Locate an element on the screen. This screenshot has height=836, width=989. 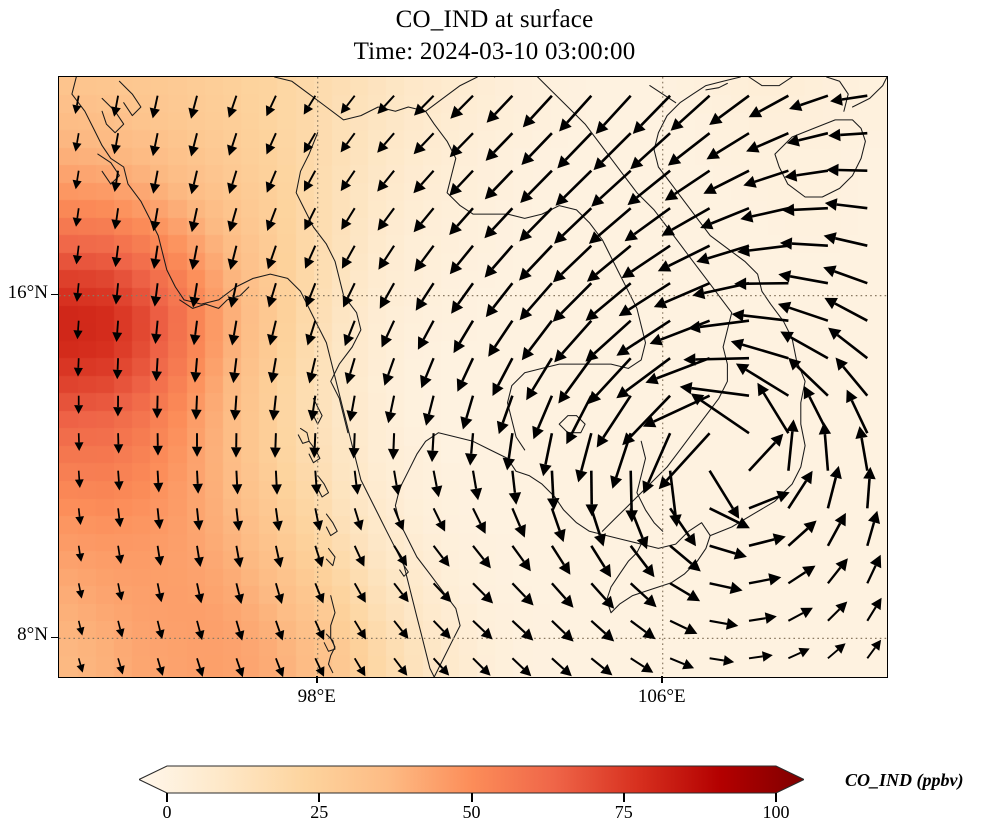
colorbar-tick-label: 100 is located at coordinates (776, 812).